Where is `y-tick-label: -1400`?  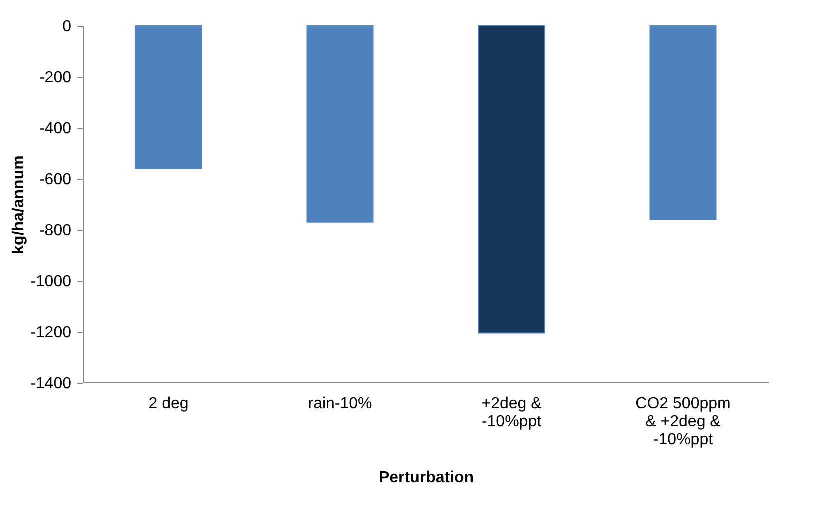 y-tick-label: -1400 is located at coordinates (51, 384).